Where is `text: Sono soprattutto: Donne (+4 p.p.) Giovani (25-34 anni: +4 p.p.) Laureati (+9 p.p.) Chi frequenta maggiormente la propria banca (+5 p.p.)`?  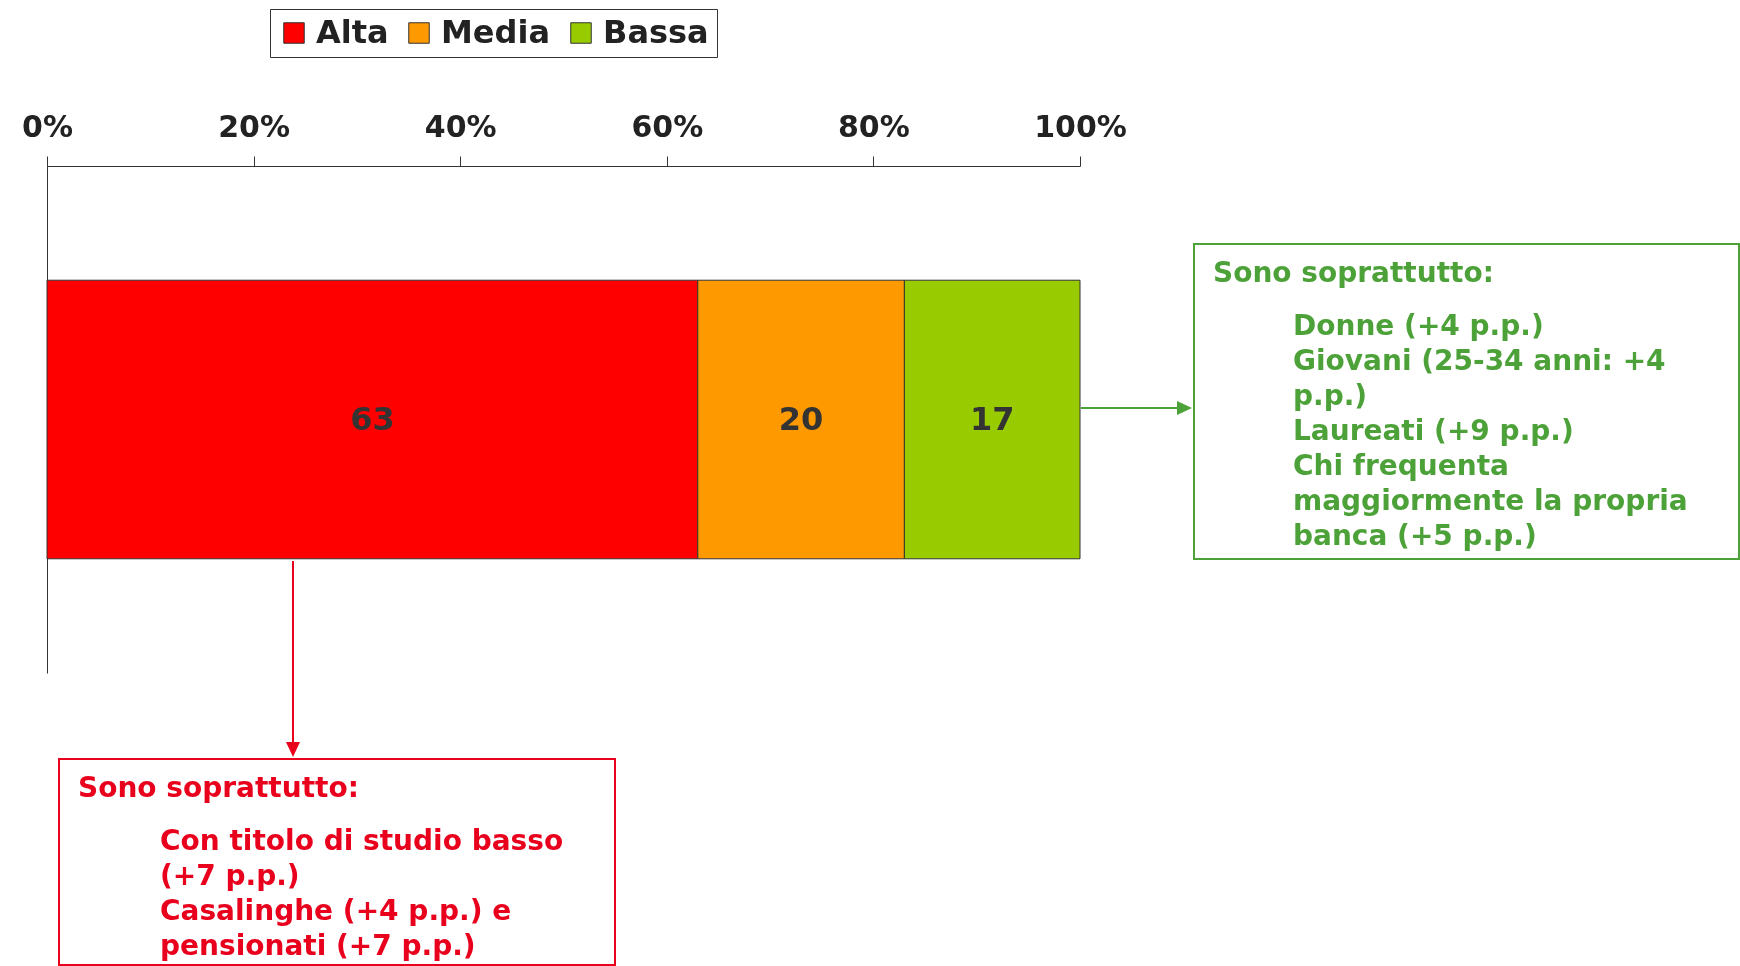
text: Sono soprattutto: Donne (+4 p.p.) Giovani (25-34 anni: +4 p.p.) Laureati (+9 p.p.) Chi frequenta maggiormente la propria banca (+5 p.p.) is located at coordinates (1451, 404).